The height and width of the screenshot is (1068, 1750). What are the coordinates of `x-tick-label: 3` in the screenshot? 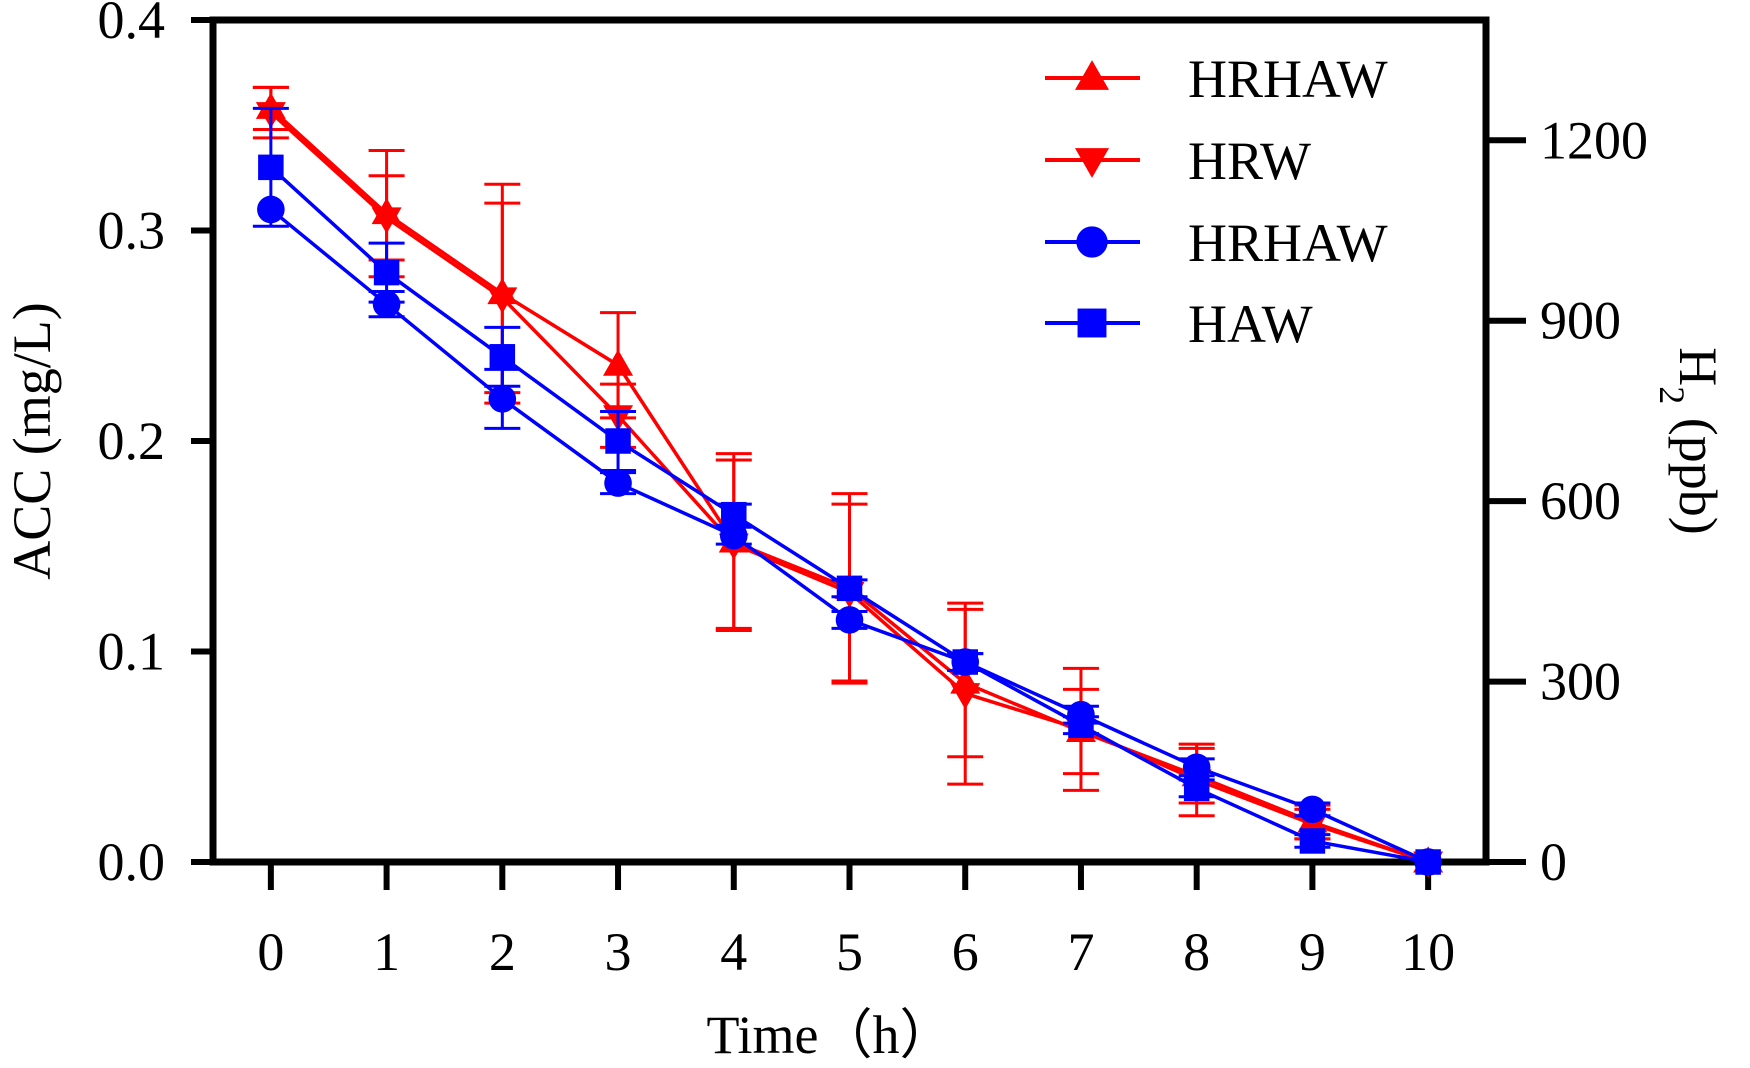 It's located at (618, 952).